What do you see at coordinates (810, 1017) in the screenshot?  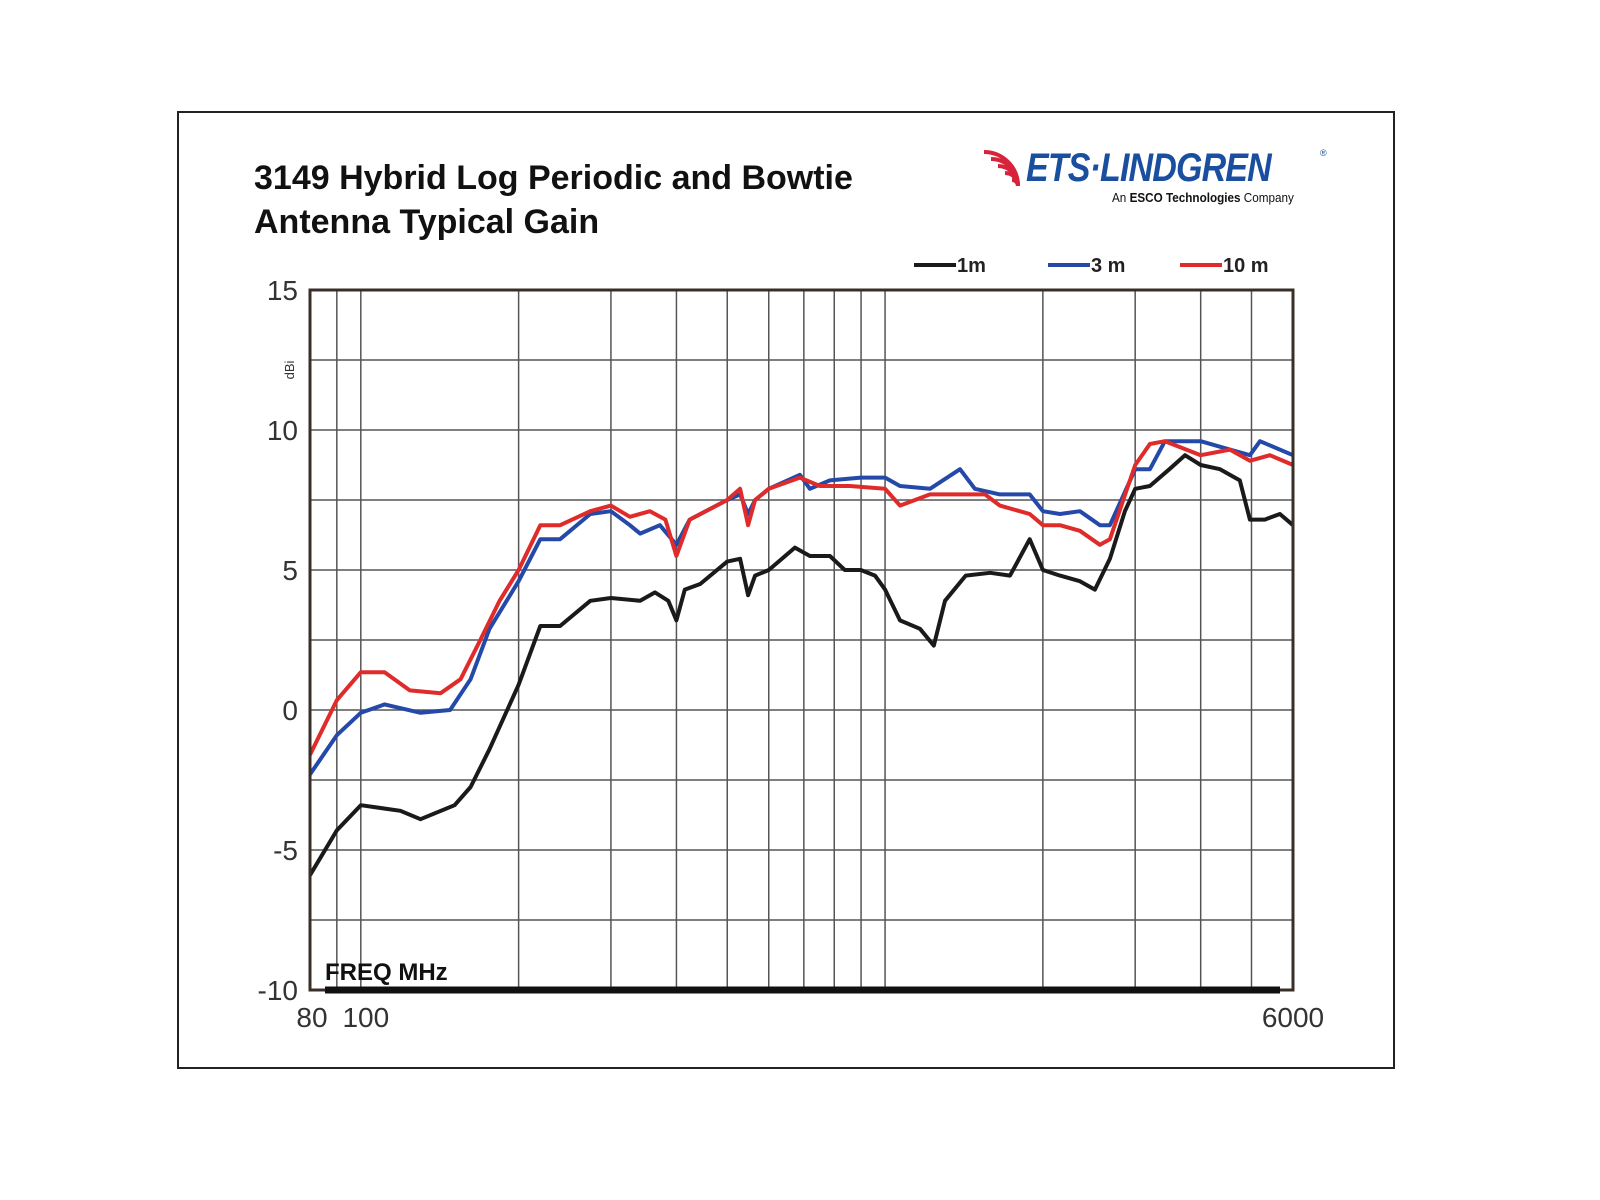 I see `x-tick-labels: 80 100 6000` at bounding box center [810, 1017].